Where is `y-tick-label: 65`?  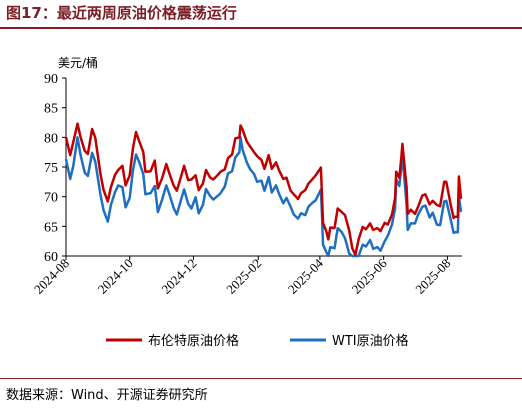
y-tick-label: 65 is located at coordinates (51, 227).